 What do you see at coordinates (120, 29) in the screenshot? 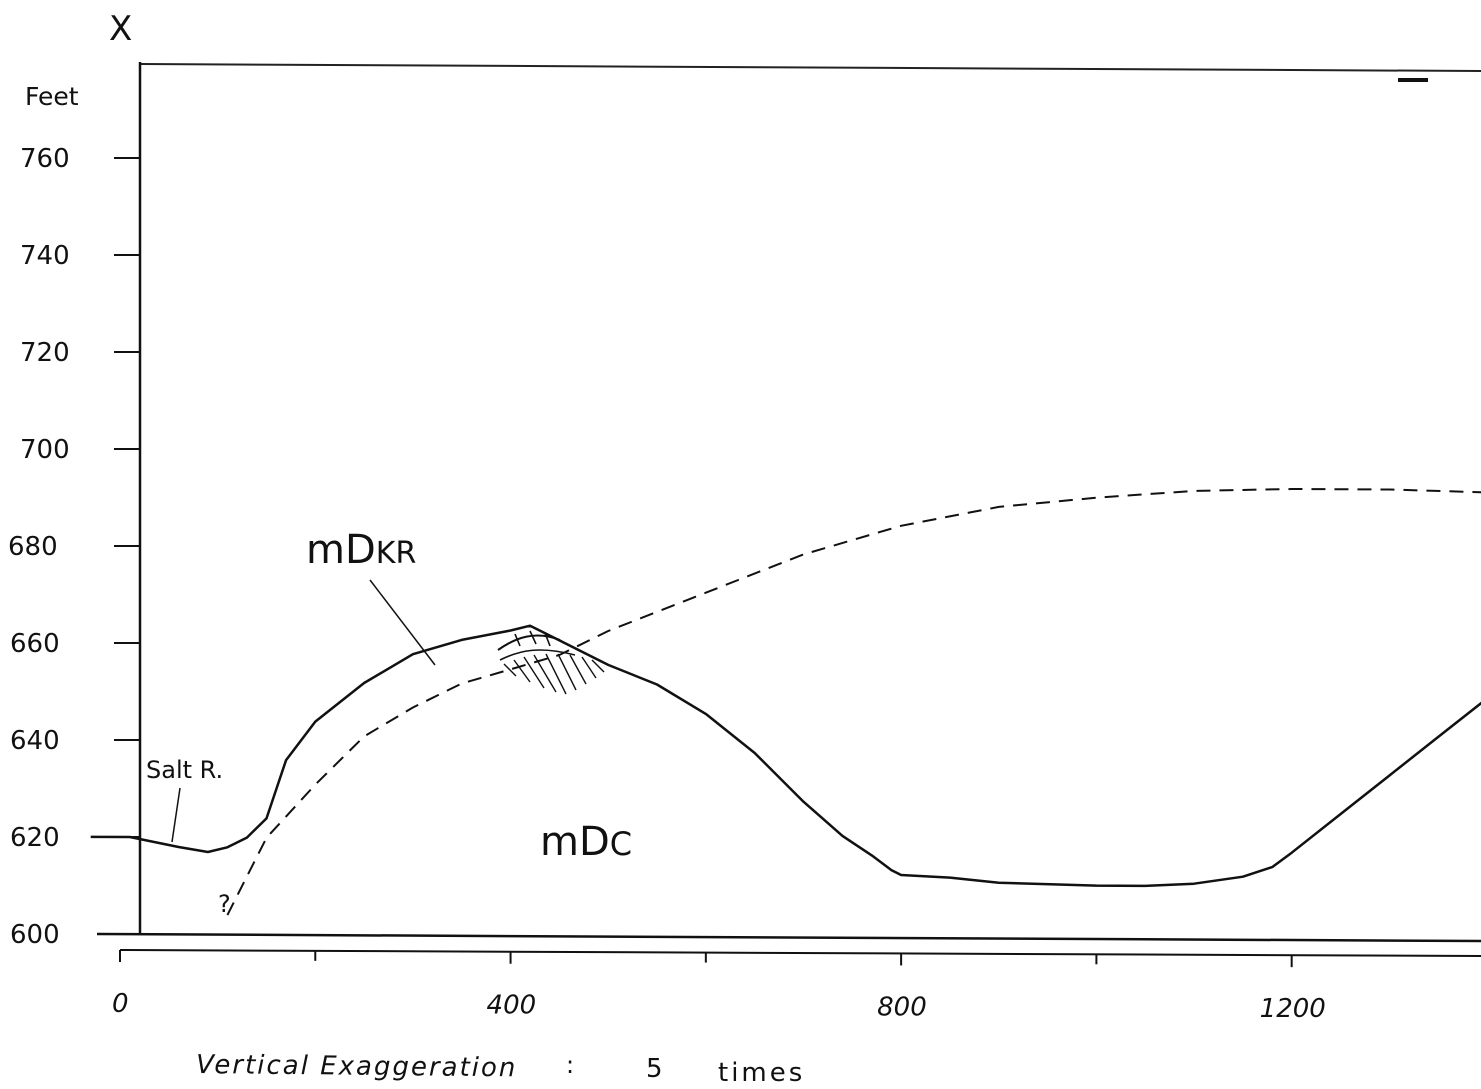
I see `corner-x-mark: X` at bounding box center [120, 29].